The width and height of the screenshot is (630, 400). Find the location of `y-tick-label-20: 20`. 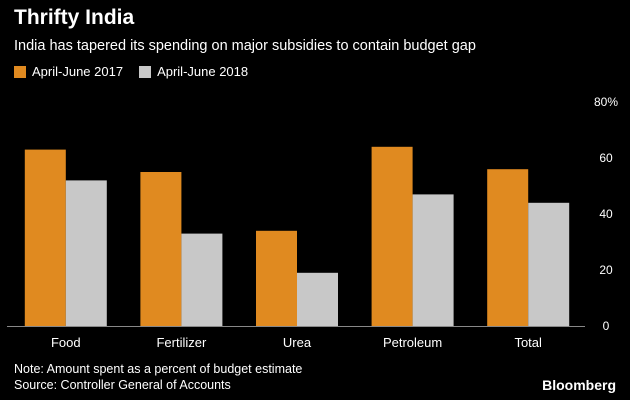

y-tick-label-20: 20 is located at coordinates (606, 270).